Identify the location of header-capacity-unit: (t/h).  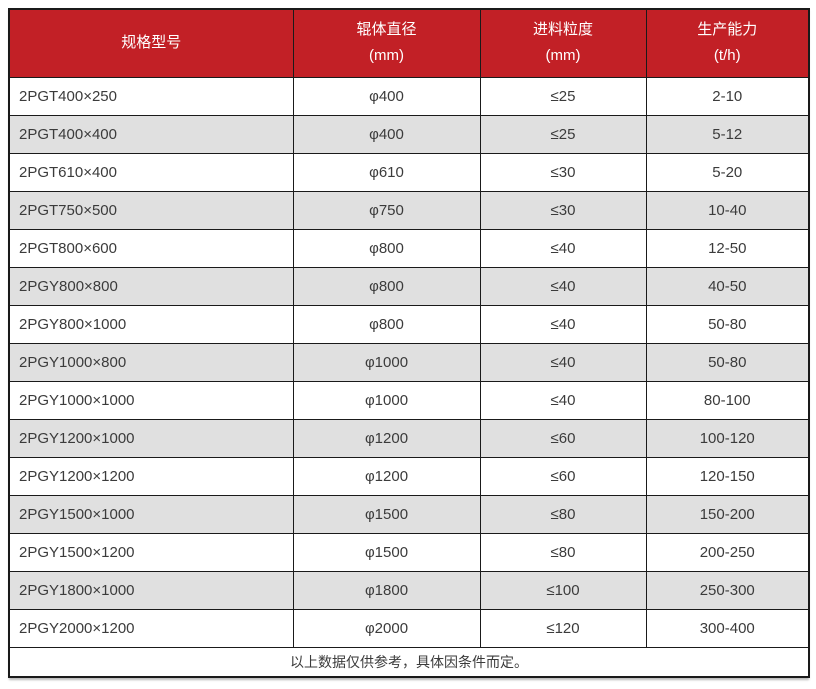
(727, 56).